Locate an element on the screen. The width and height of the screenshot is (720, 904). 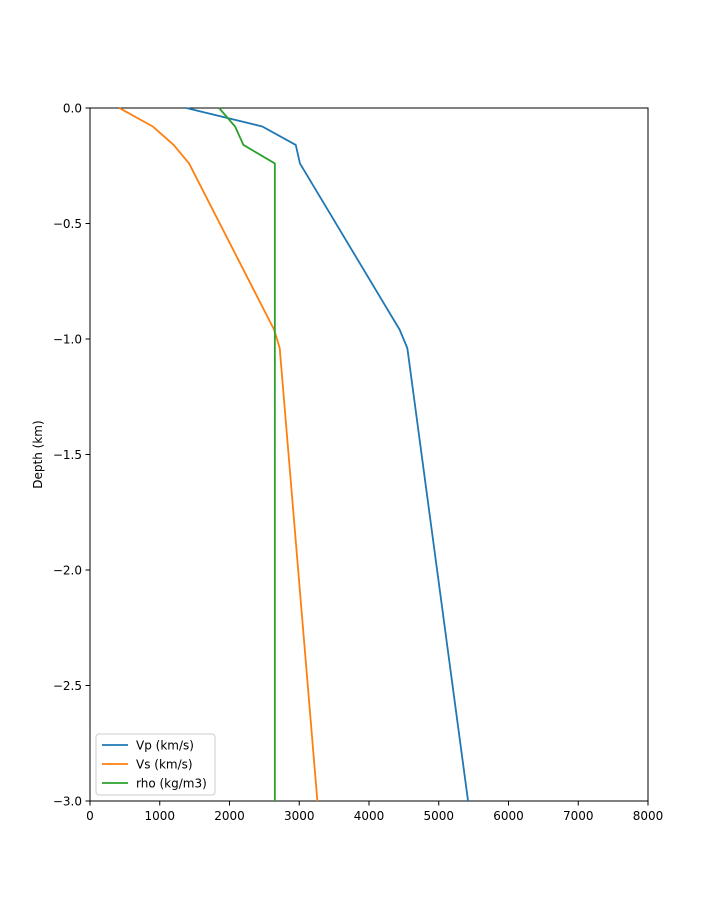
legend-label: Vs (km/s) is located at coordinates (164, 764).